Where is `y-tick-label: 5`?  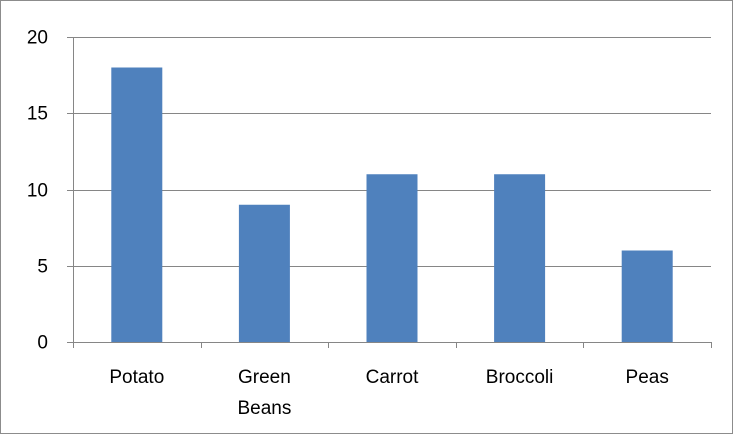 y-tick-label: 5 is located at coordinates (42, 267).